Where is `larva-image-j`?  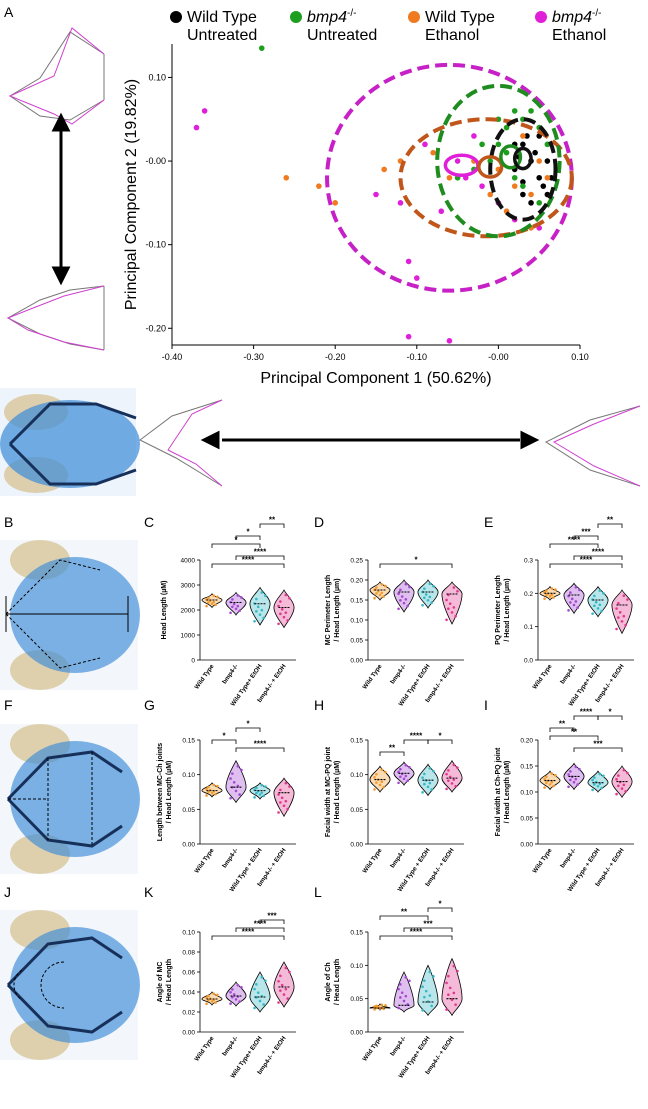 larva-image-j is located at coordinates (70, 985).